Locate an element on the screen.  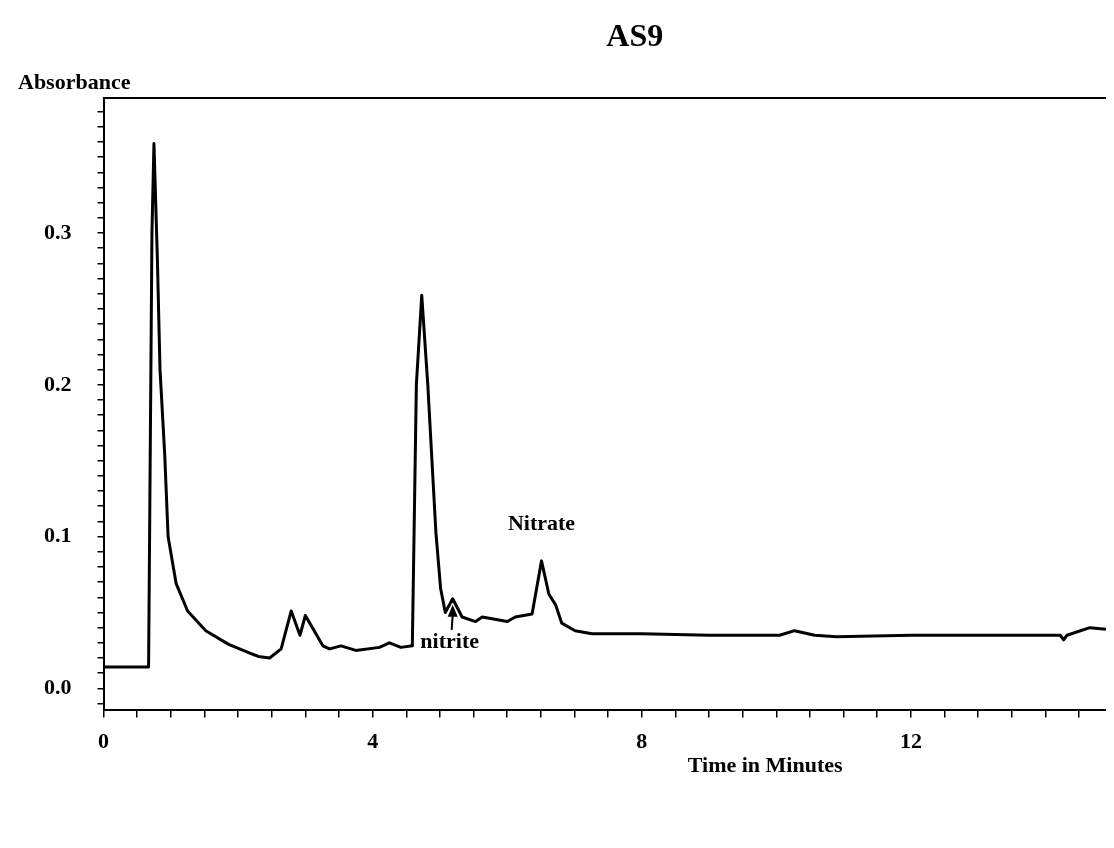
x-tick-label: 8 is located at coordinates (642, 741).